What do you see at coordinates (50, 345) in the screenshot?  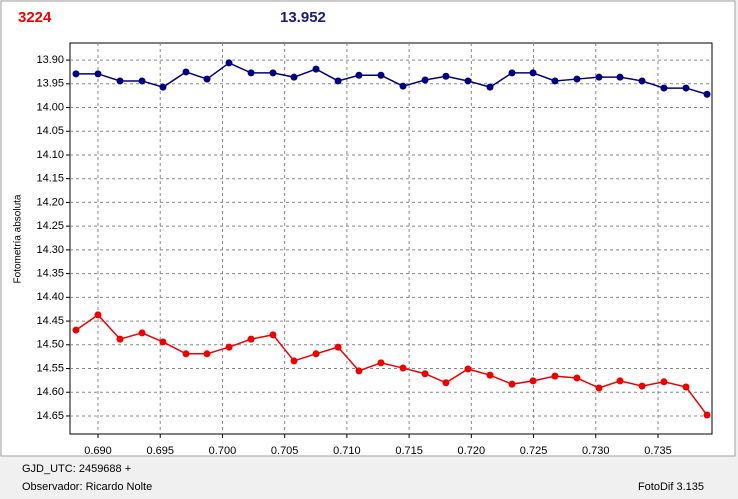 I see `y-tick-label: 14.50` at bounding box center [50, 345].